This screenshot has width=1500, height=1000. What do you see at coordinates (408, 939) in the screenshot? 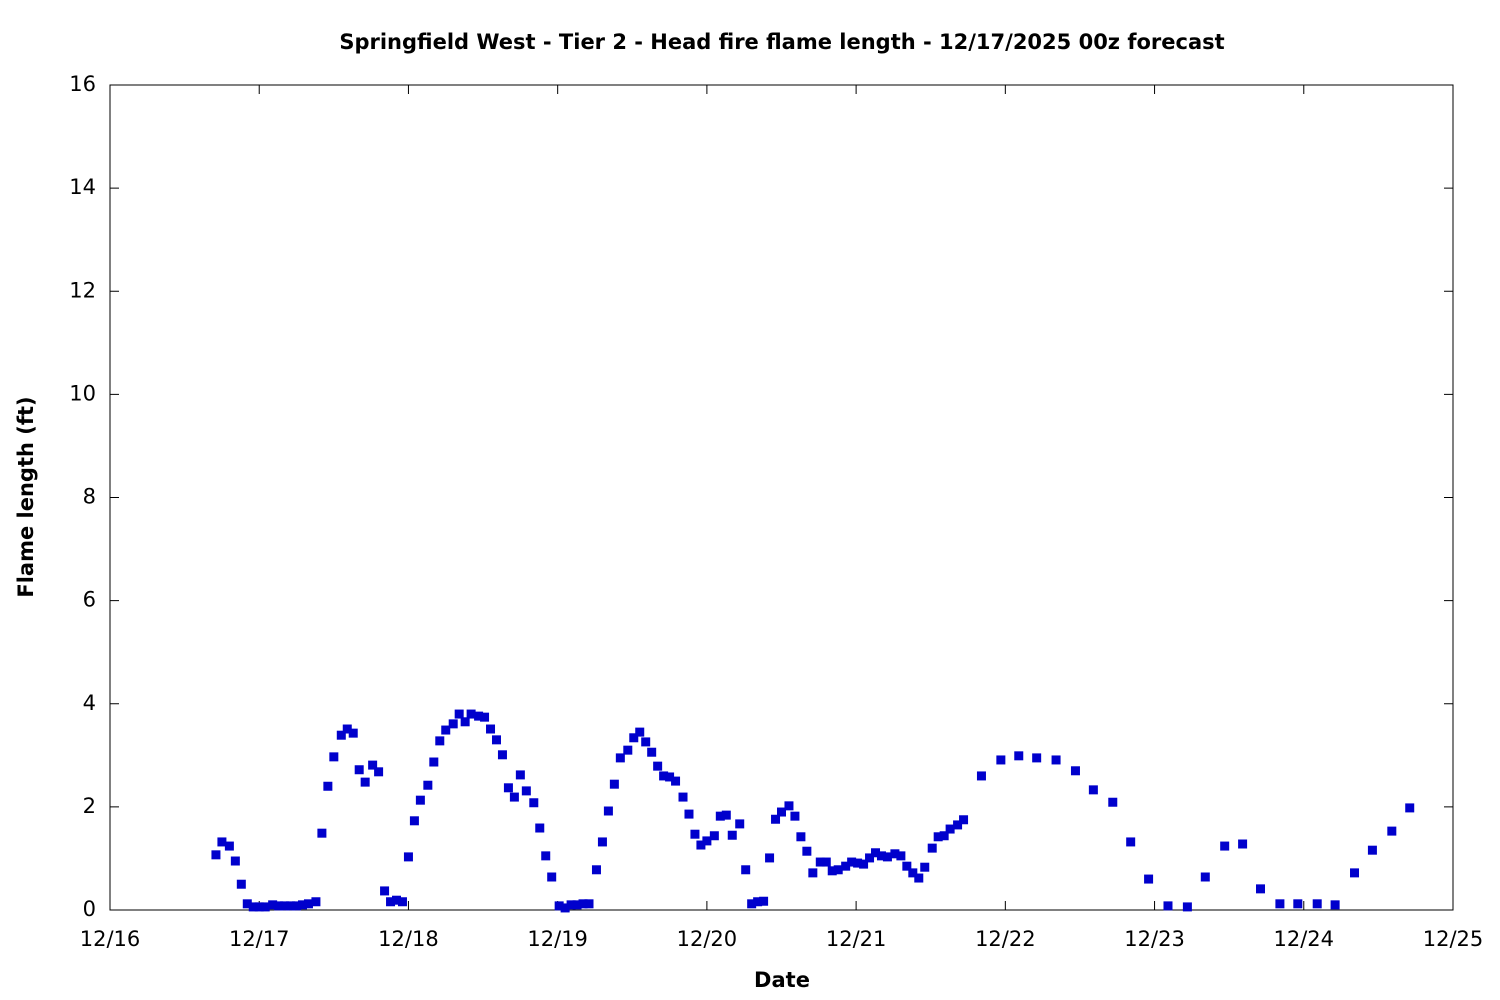
I see `x-tick-label: 12/18` at bounding box center [408, 939].